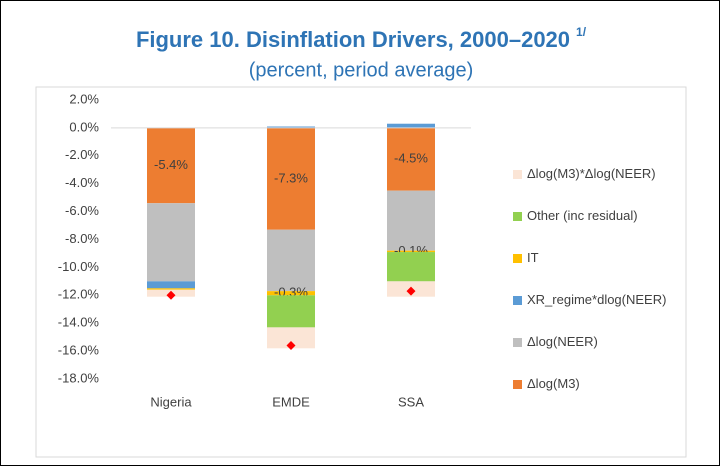 Image resolution: width=720 pixels, height=466 pixels. I want to click on legend-item: Δlog(M3)*Δlog(NEER), so click(603, 187).